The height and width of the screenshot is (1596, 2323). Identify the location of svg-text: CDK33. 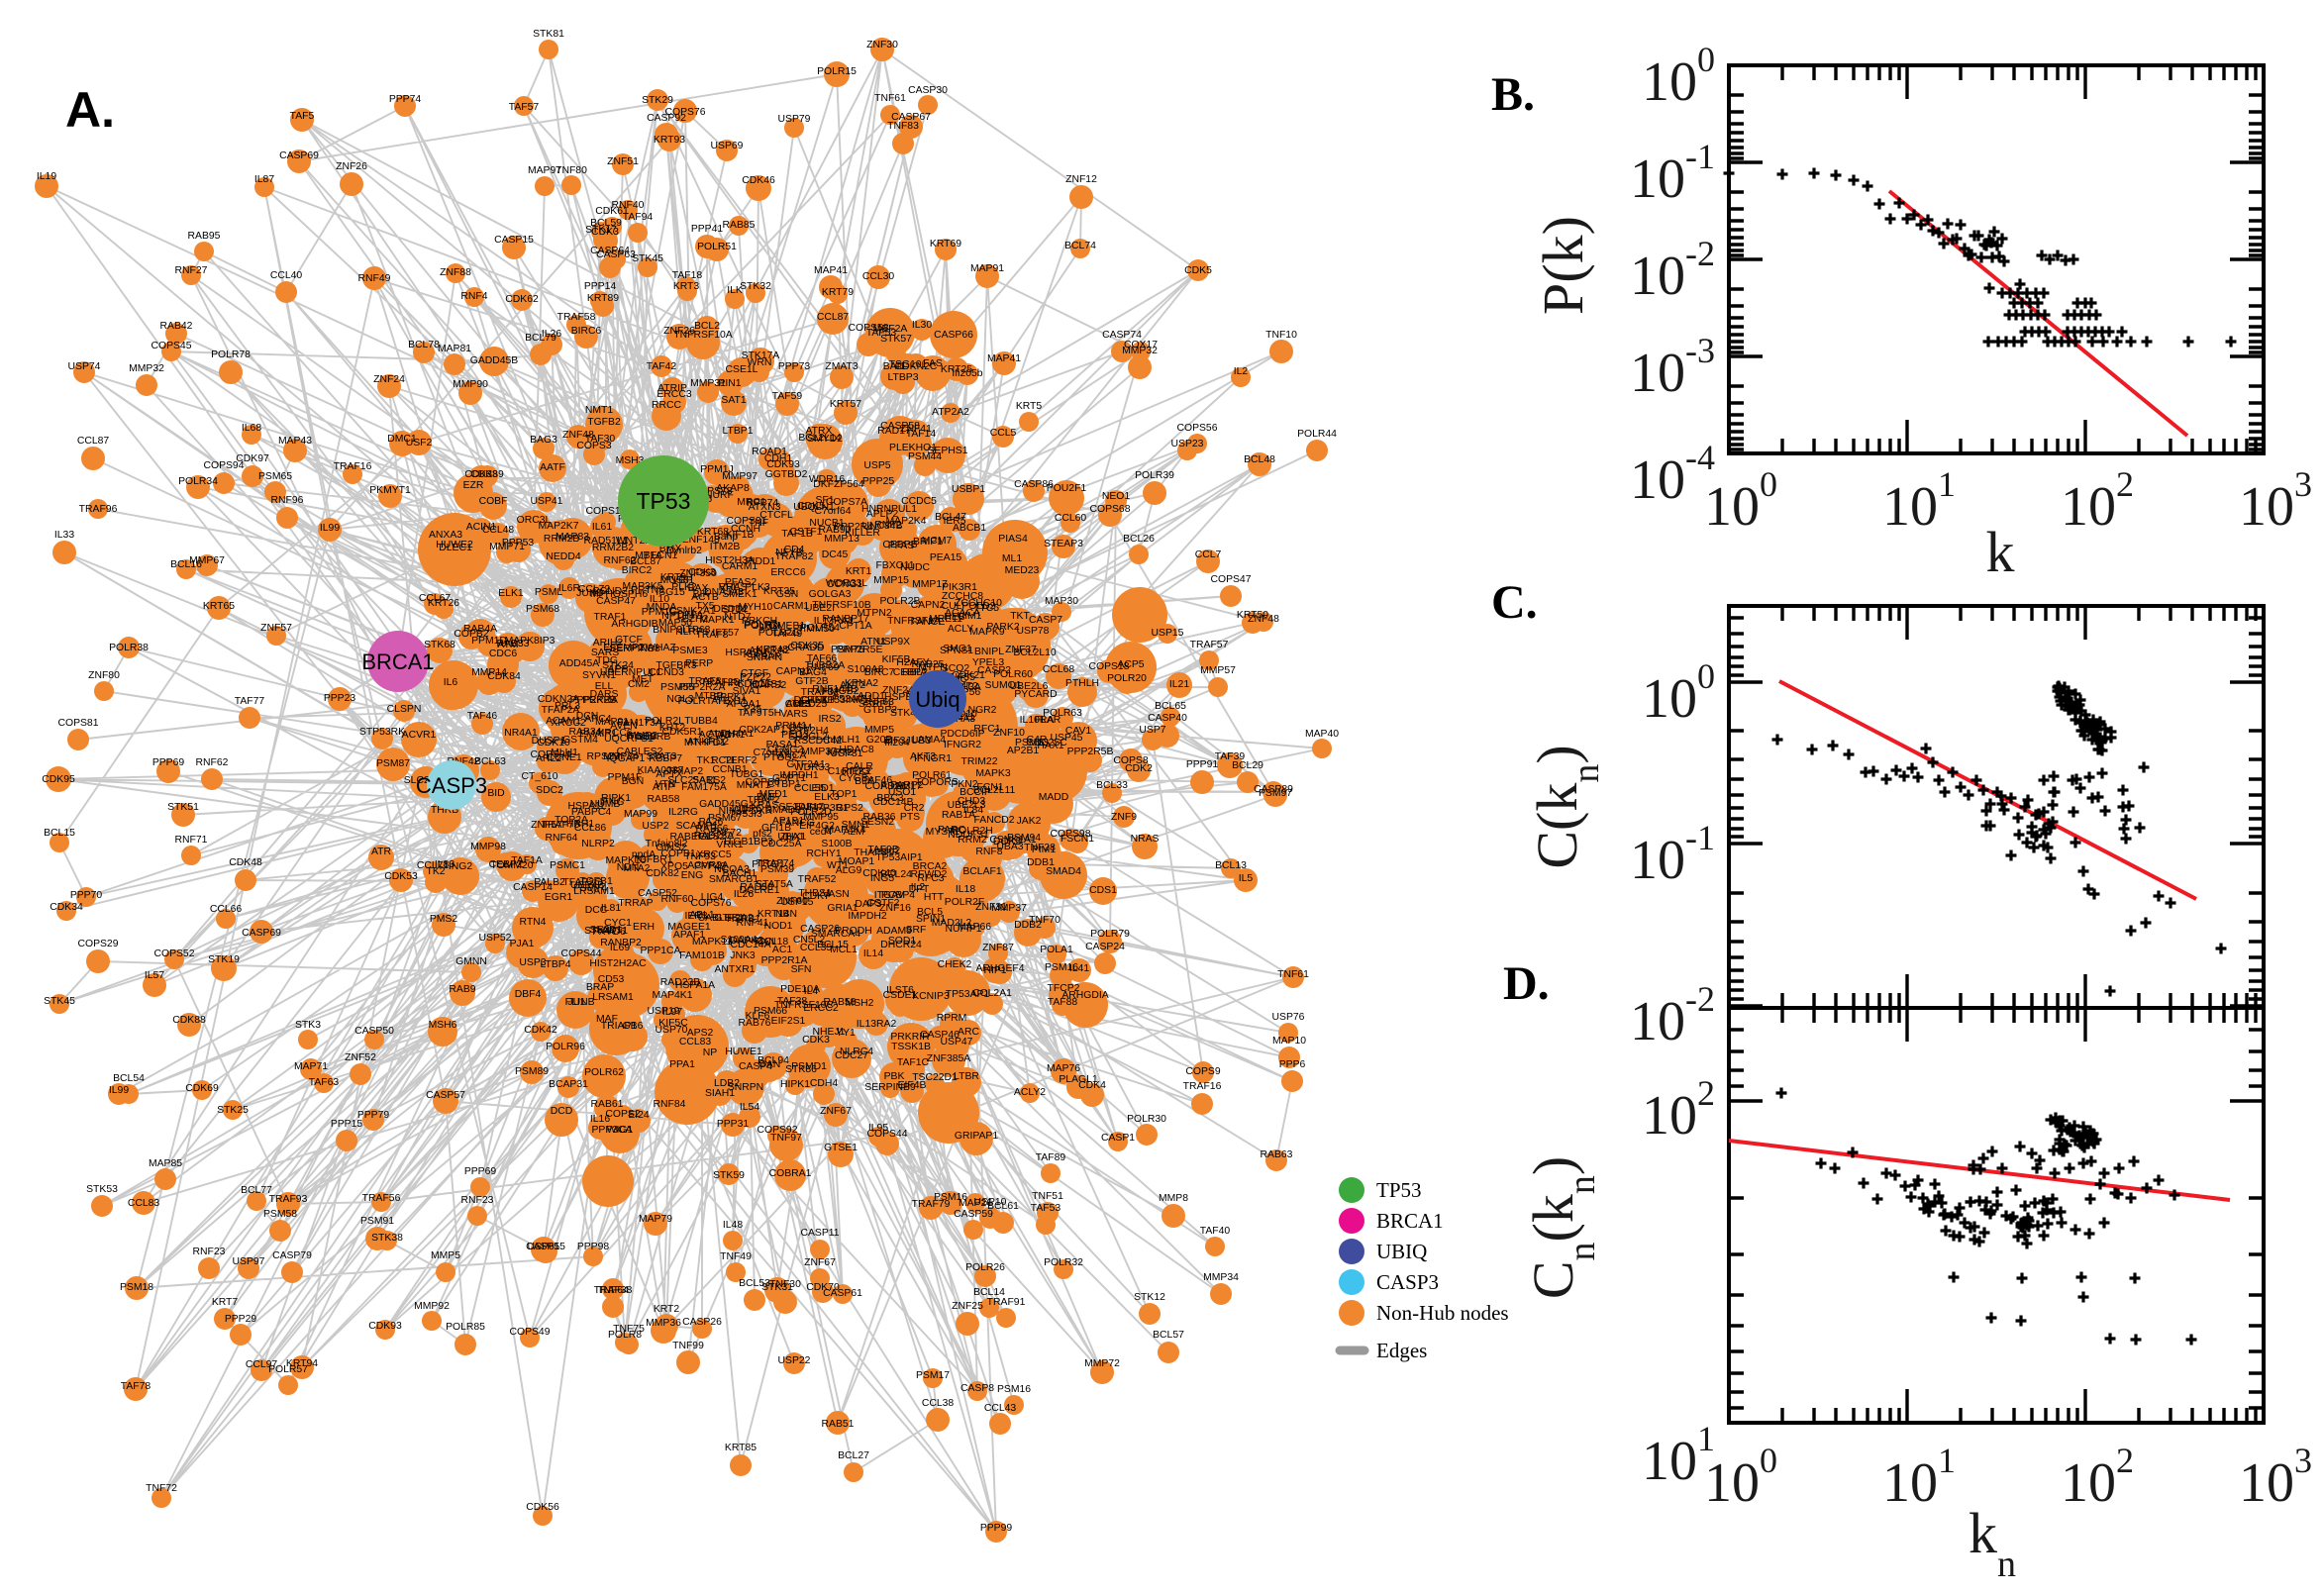
(481, 474).